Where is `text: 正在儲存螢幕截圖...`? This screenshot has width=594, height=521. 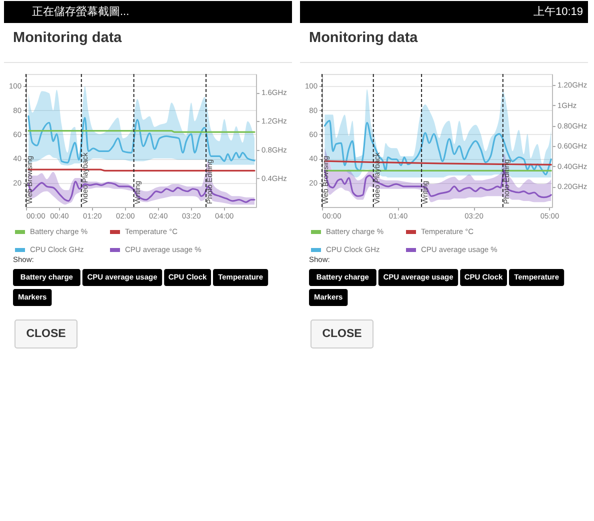 text: 正在儲存螢幕截圖... is located at coordinates (81, 11).